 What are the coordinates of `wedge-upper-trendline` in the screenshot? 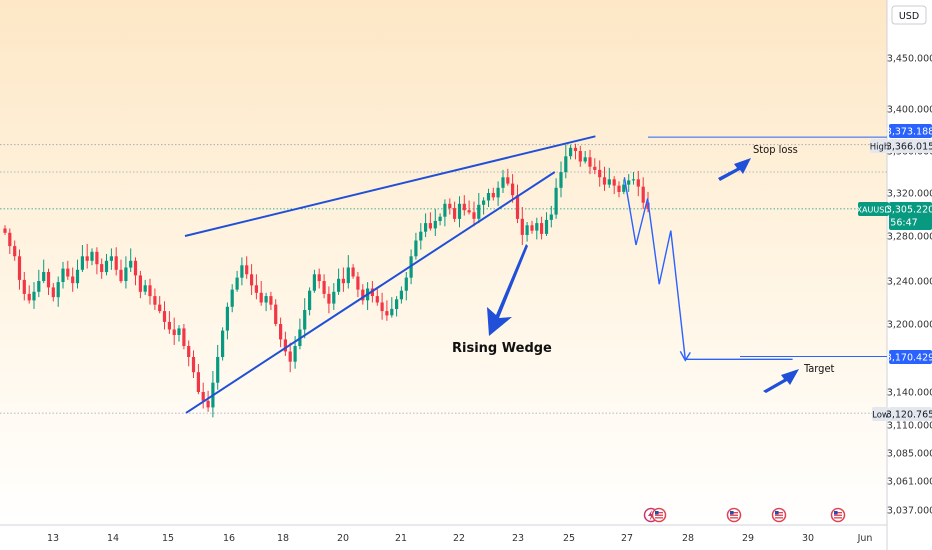 It's located at (390, 186).